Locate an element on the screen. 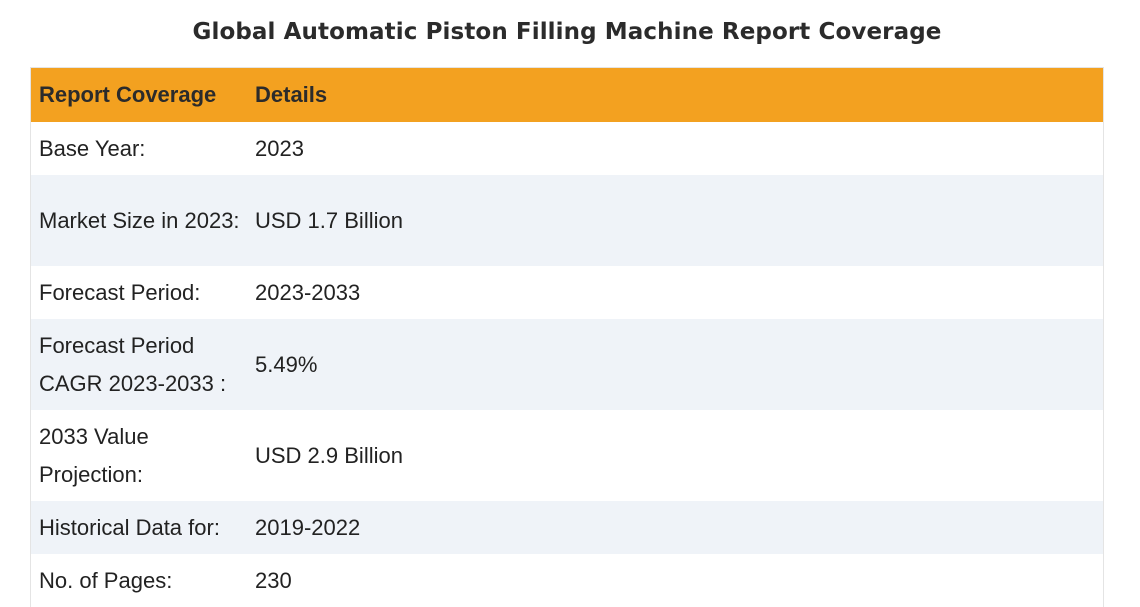 The width and height of the screenshot is (1140, 607). table-row: 2033 Value Projection: USD 2.9 Billion is located at coordinates (567, 455).